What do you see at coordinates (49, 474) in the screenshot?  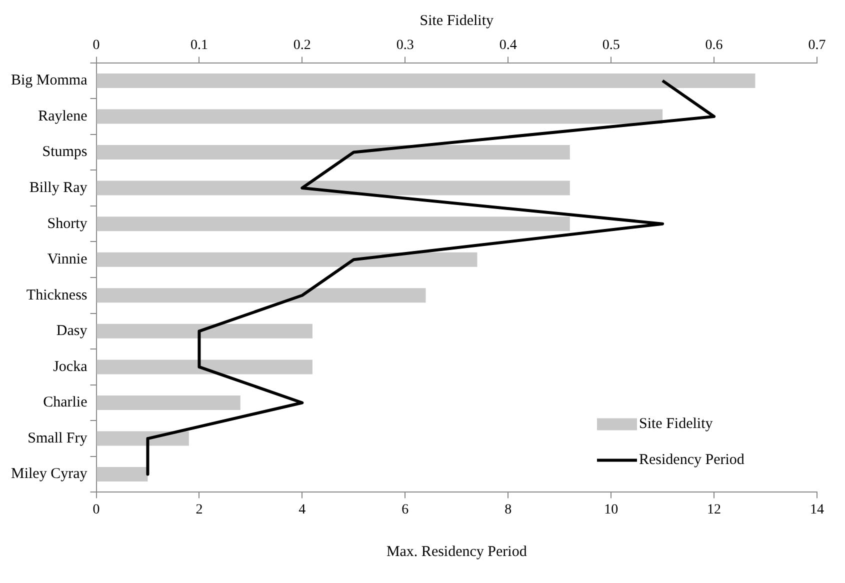 I see `y-tick-label: Miley Cyray` at bounding box center [49, 474].